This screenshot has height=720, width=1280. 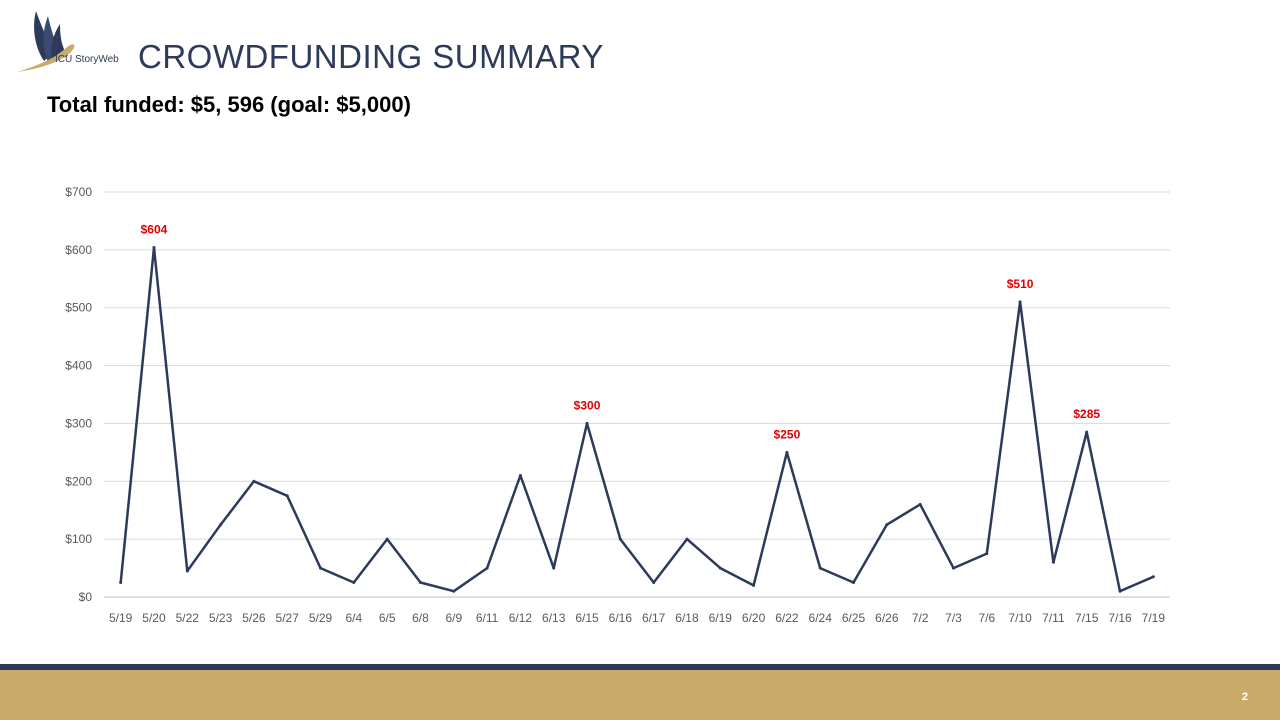 I want to click on y-tick-label: $300, so click(x=78, y=423).